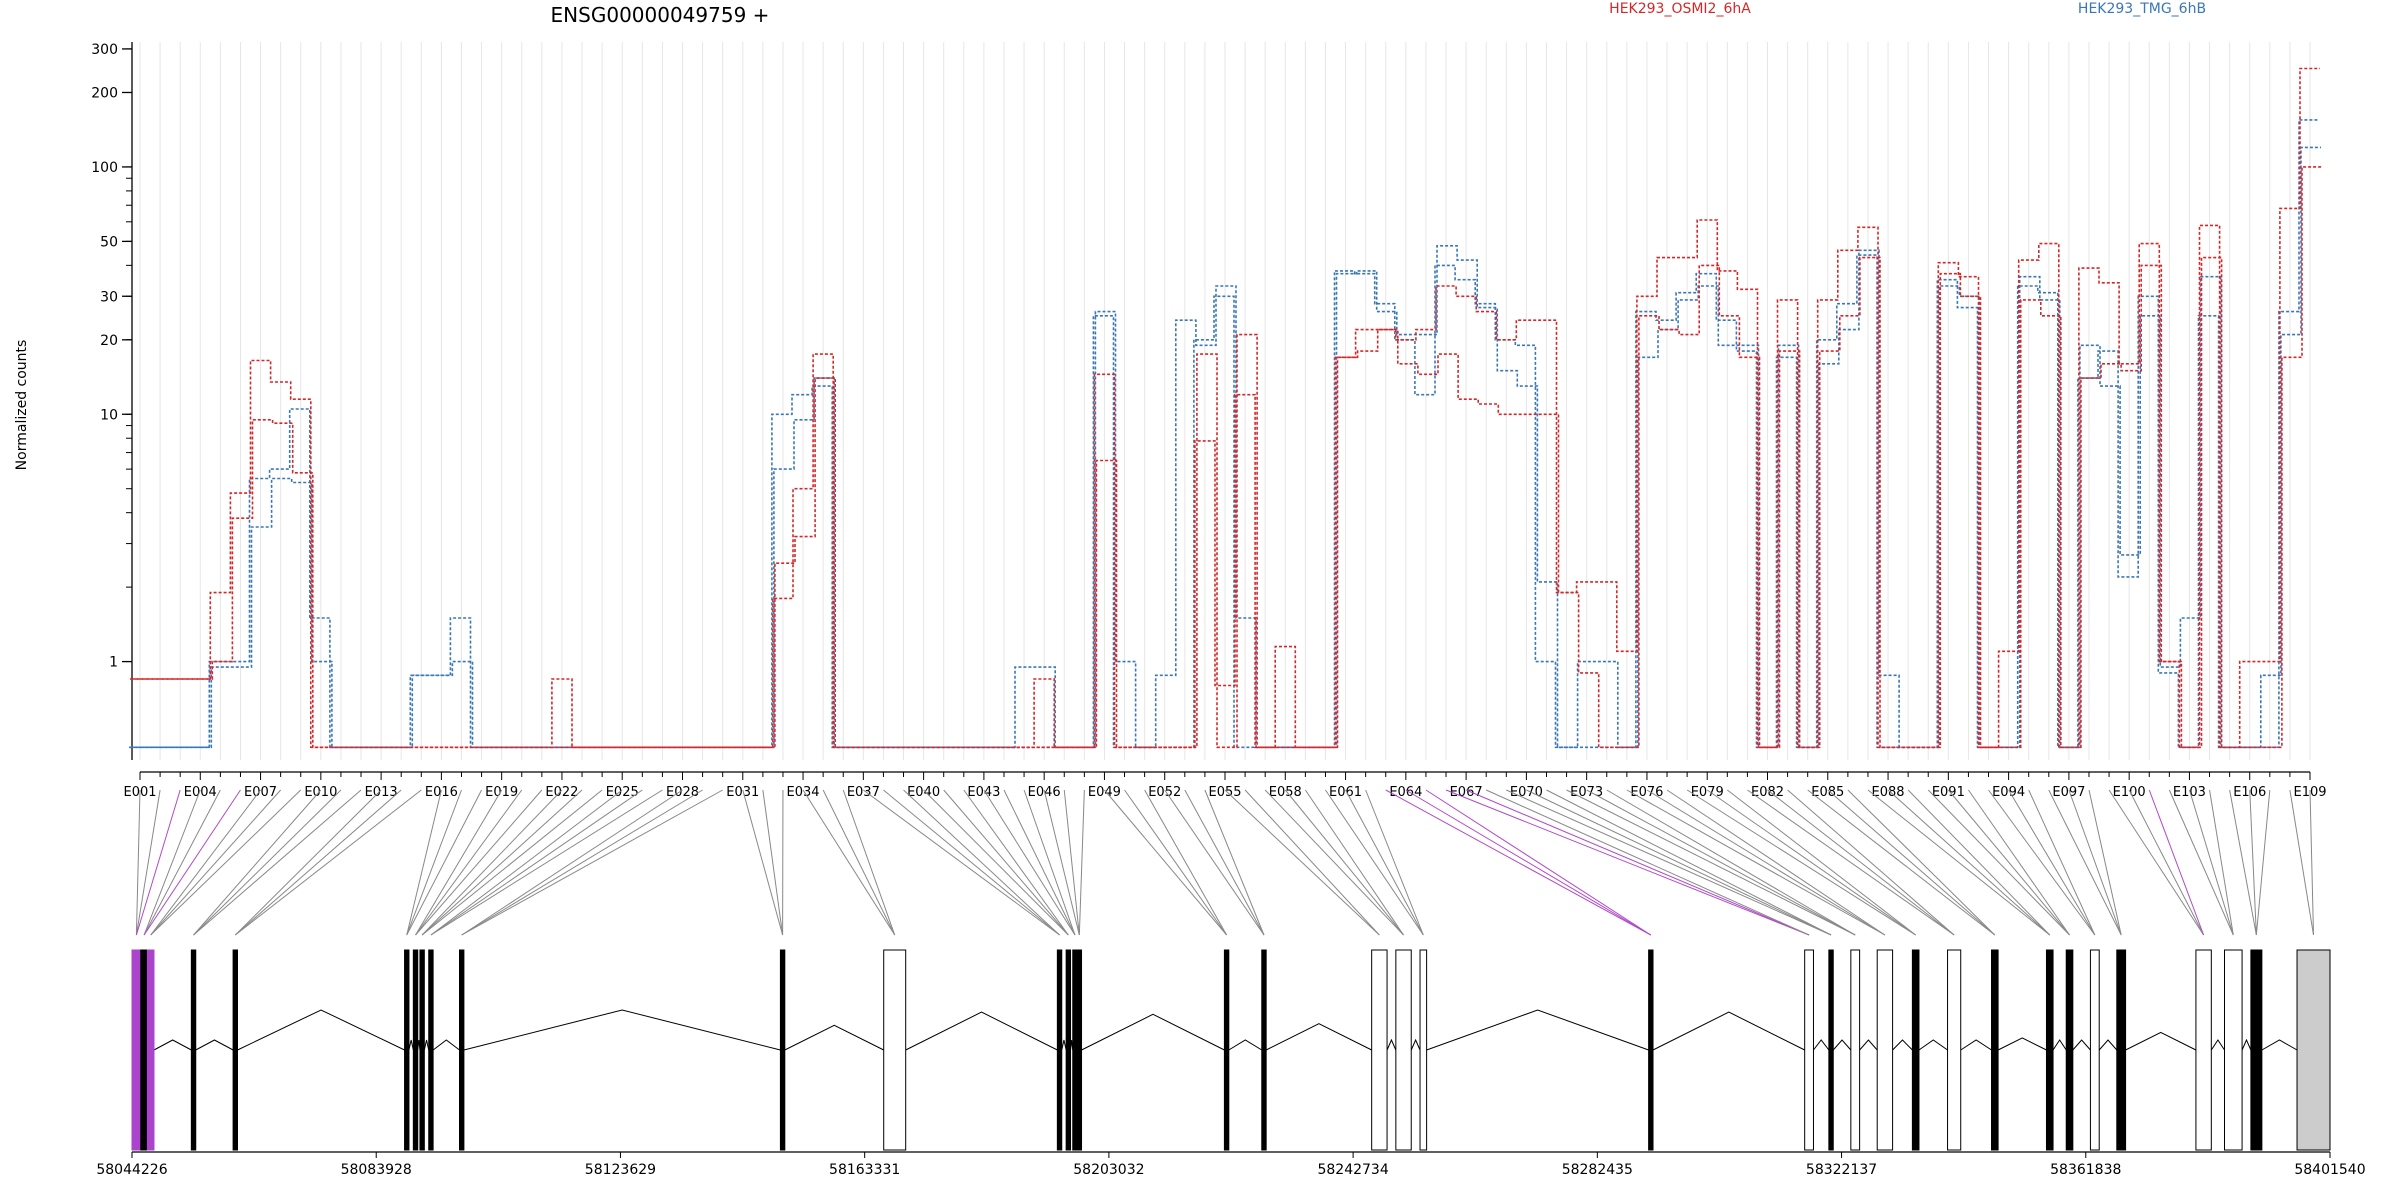 This screenshot has width=2400, height=1200. What do you see at coordinates (109, 297) in the screenshot?
I see `y-tick-label: 30` at bounding box center [109, 297].